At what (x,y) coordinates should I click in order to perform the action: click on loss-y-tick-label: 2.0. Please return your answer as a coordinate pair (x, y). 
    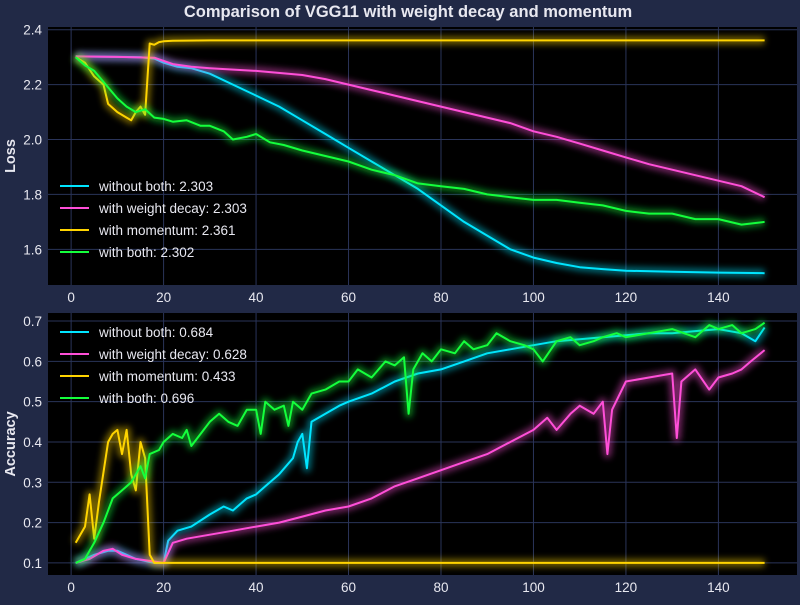
    Looking at the image, I should click on (32, 140).